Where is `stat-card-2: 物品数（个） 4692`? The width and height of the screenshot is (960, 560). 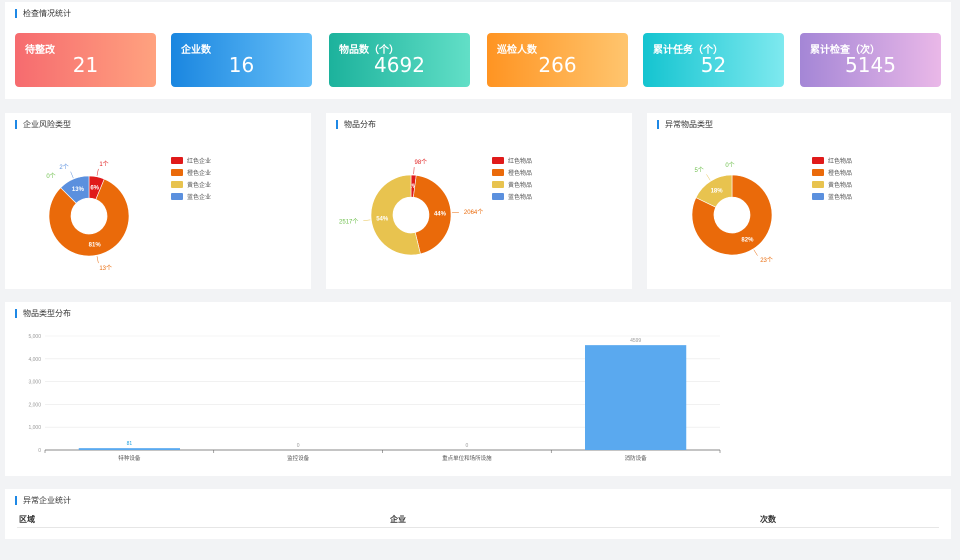
stat-card-2: 物品数（个） 4692 is located at coordinates (399, 60).